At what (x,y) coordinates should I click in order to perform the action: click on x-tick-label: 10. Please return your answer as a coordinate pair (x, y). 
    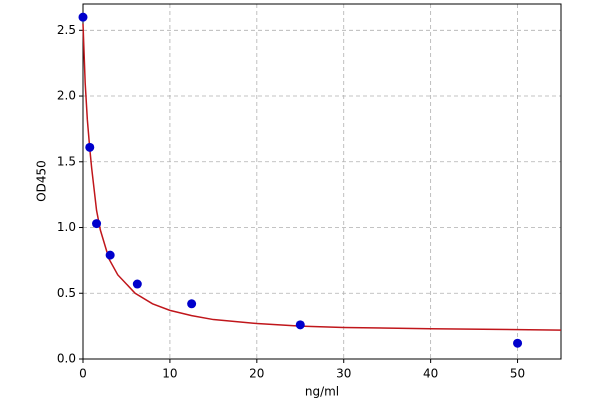
    Looking at the image, I should click on (169, 374).